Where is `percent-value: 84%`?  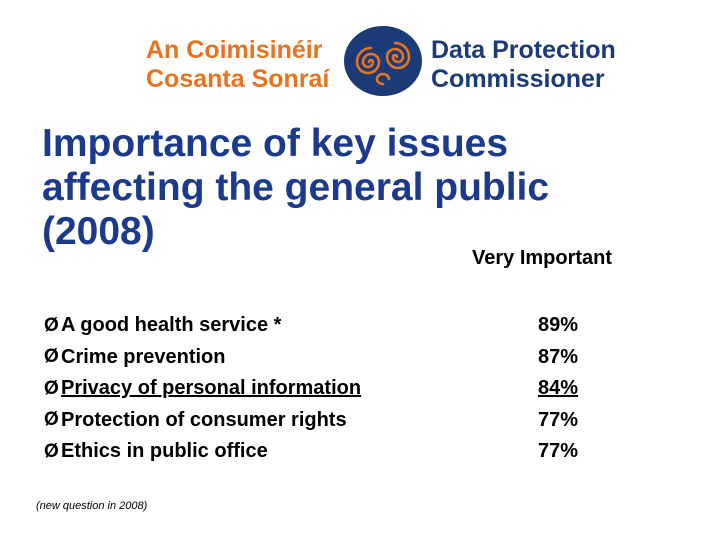 percent-value: 84% is located at coordinates (558, 388).